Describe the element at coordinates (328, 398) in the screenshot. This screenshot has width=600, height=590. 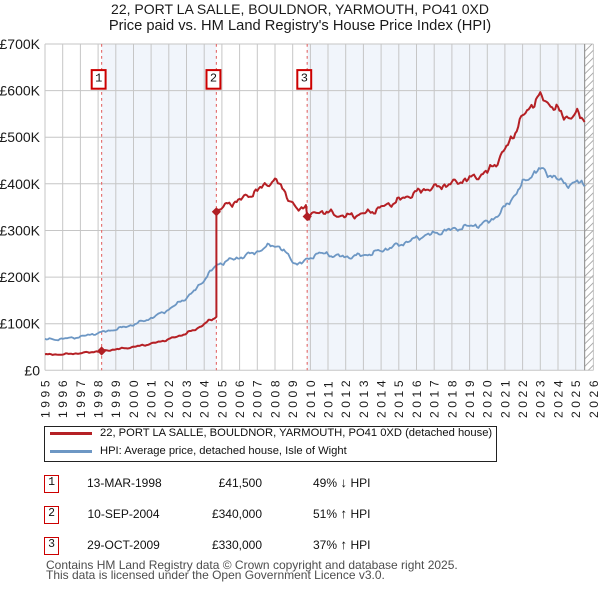
I see `svg-text: 2011` at that location.